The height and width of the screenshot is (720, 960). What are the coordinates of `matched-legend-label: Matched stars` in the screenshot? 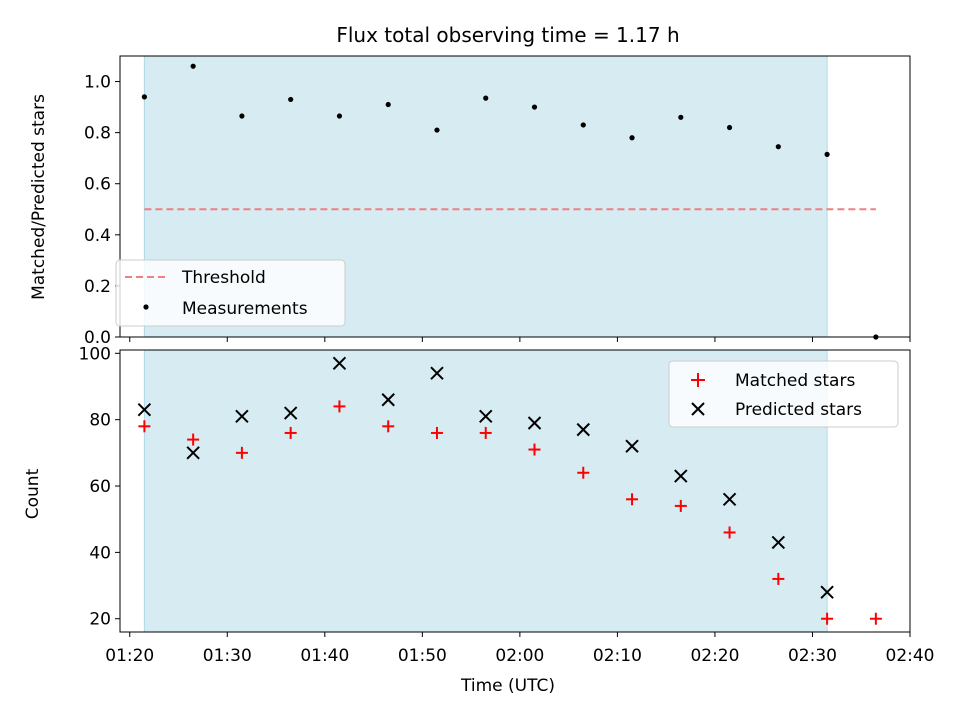 It's located at (795, 381).